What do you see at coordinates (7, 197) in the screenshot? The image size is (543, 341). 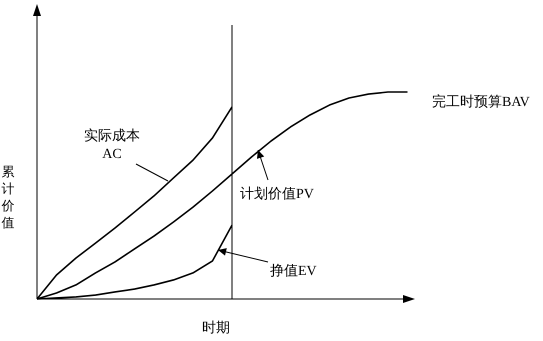 I see `y-axis-title: 累计价值` at bounding box center [7, 197].